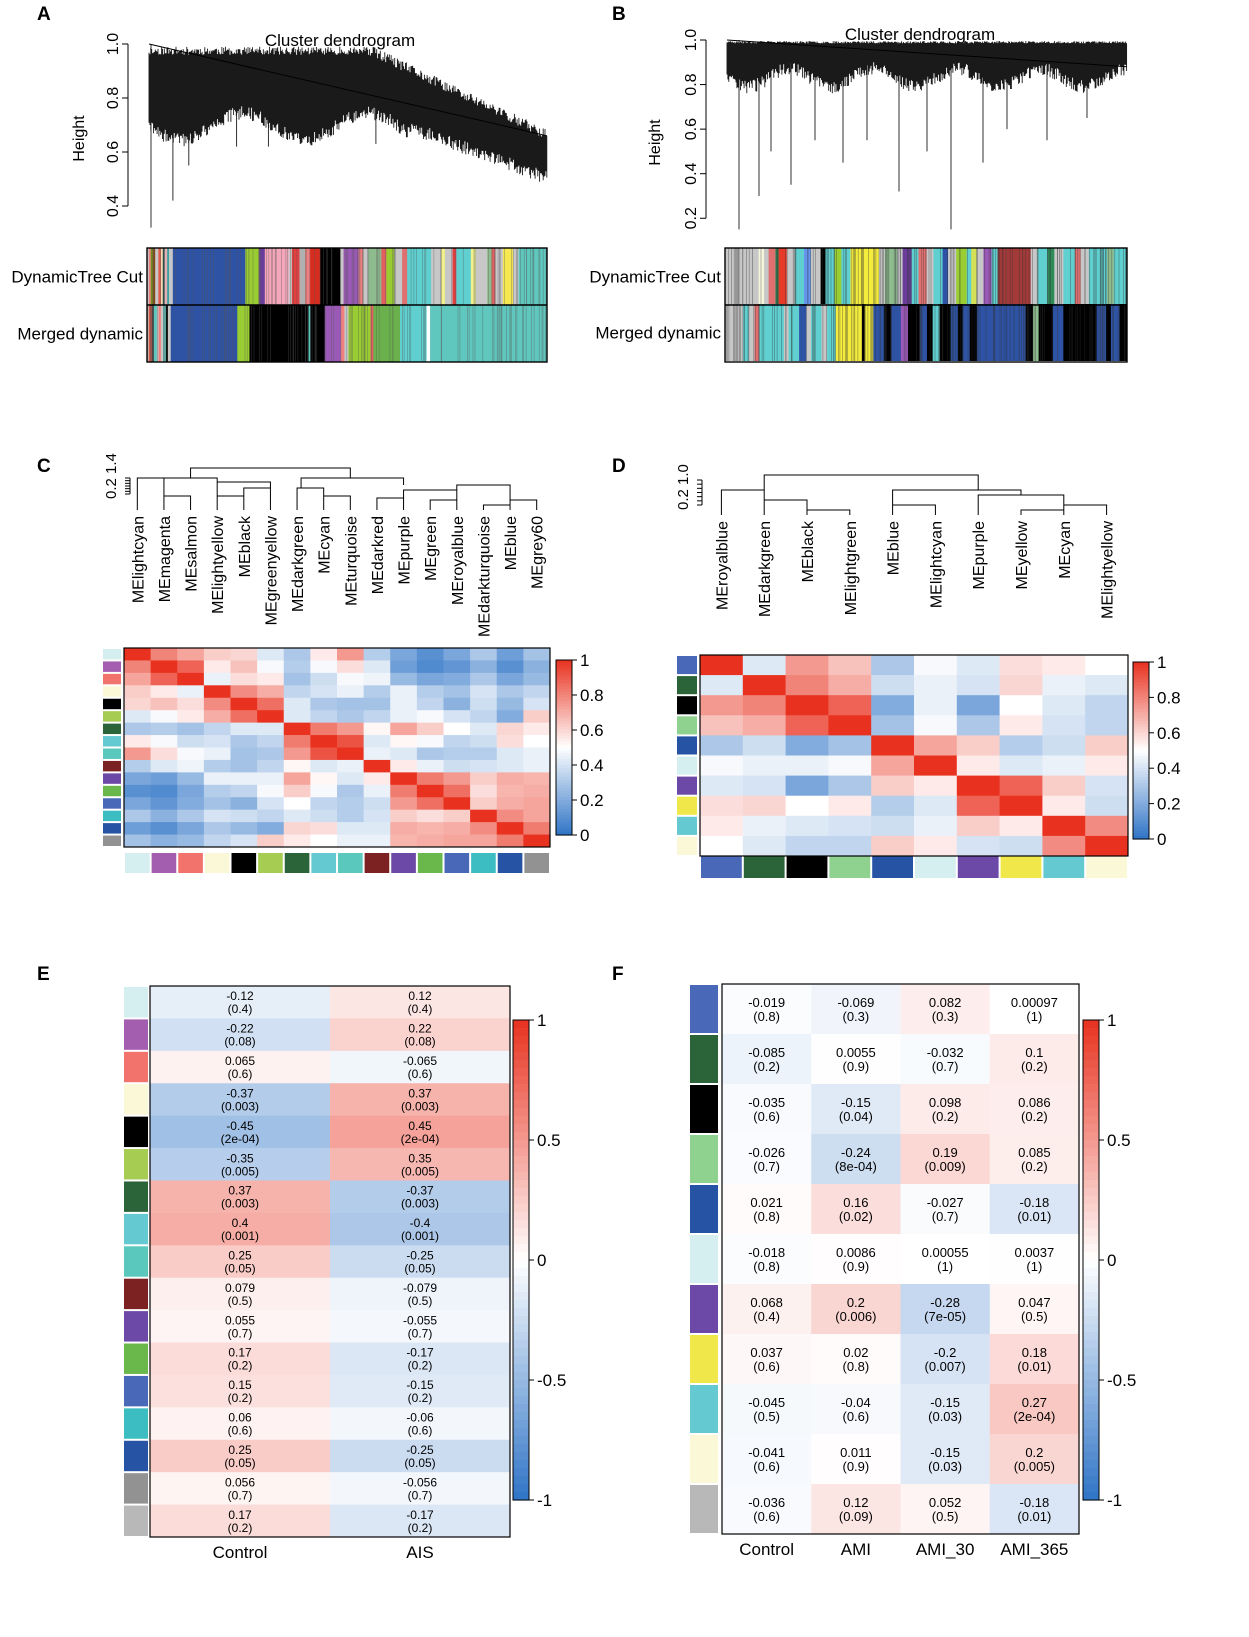 The height and width of the screenshot is (1637, 1249). I want to click on panel-F-cell-pvalue: (0.9), so click(856, 1066).